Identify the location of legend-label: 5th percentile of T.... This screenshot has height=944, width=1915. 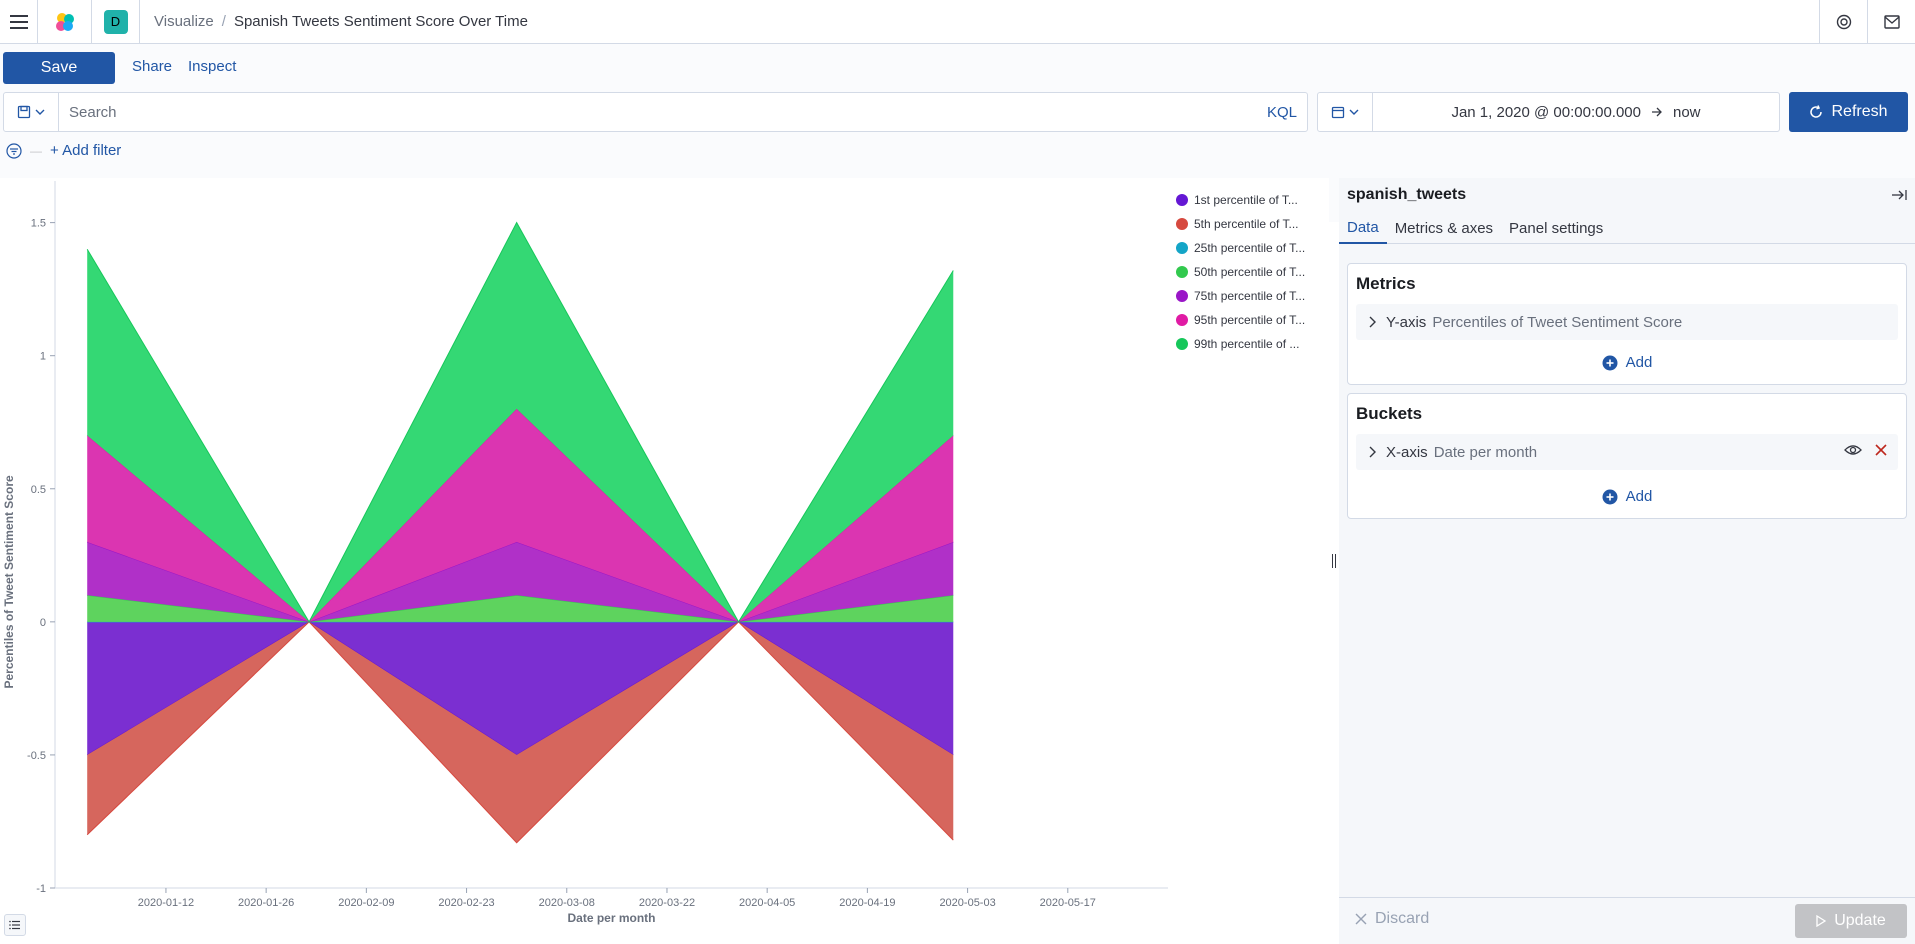
(1246, 224).